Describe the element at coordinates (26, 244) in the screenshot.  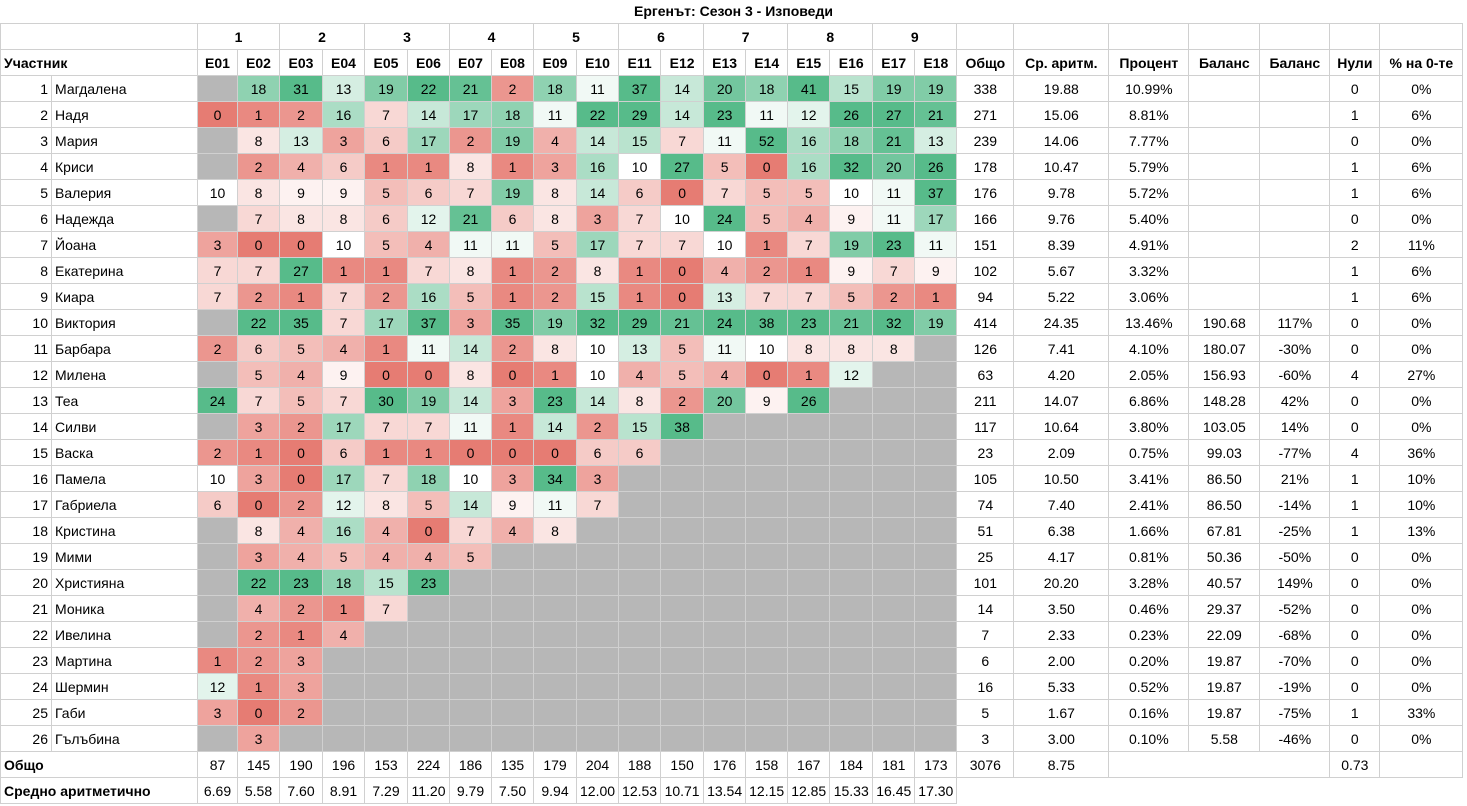
I see `row-number: 7` at that location.